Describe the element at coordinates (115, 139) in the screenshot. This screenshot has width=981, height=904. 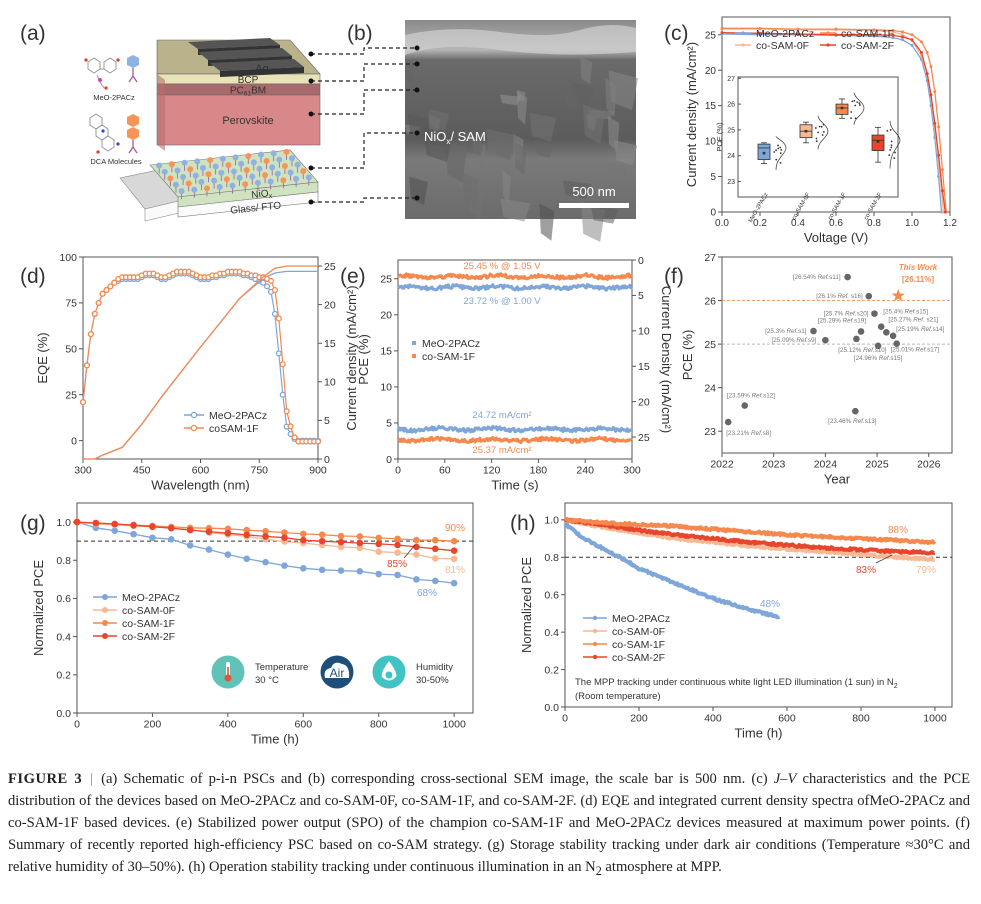
I see `molecule-dca: DCA Molecules` at that location.